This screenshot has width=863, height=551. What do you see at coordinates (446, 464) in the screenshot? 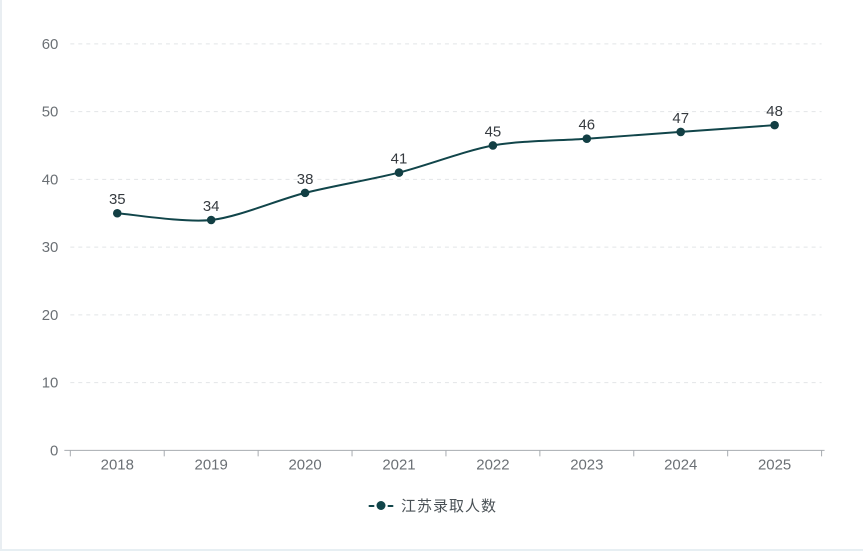
I see `x-axis-labels: 2018 2019 2020 2021 2022 2023 2024 2025` at bounding box center [446, 464].